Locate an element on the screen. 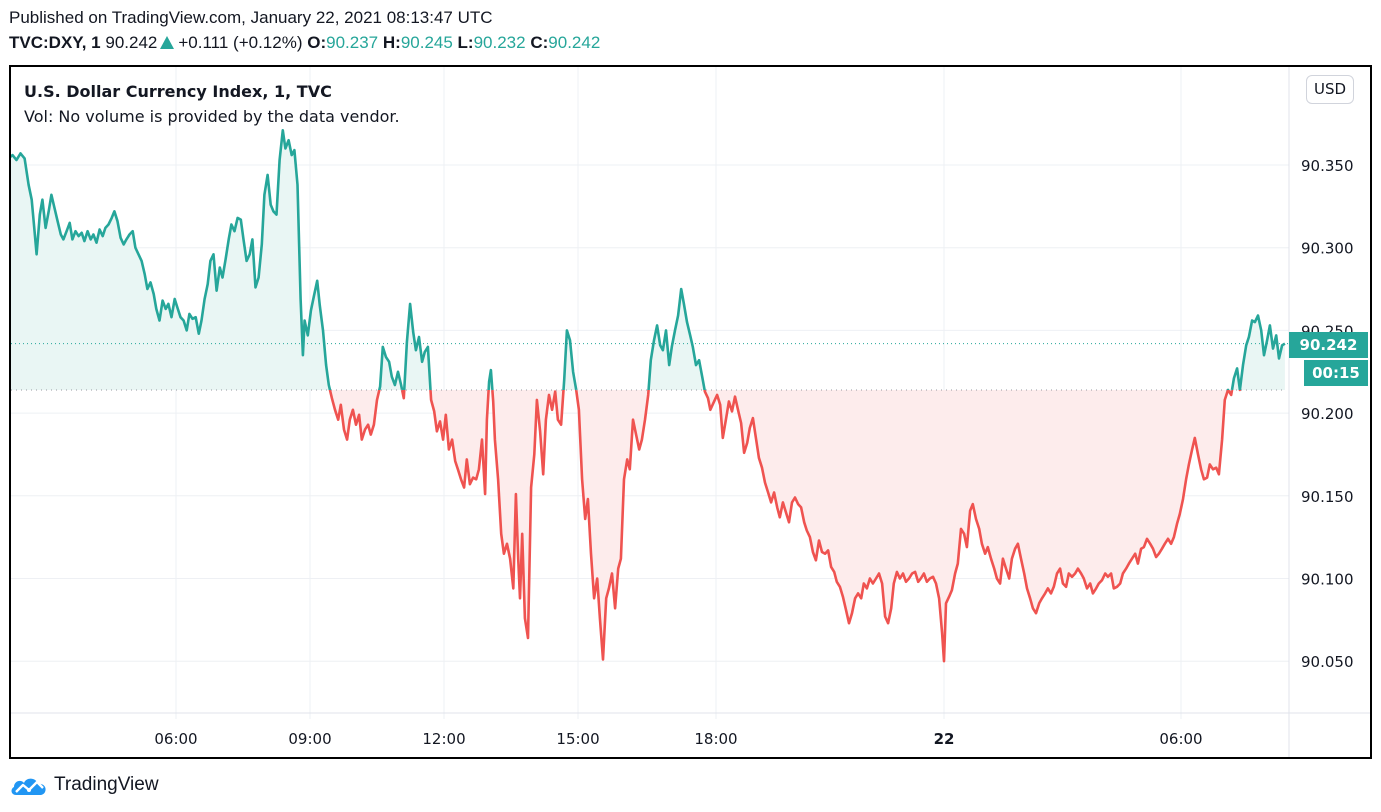 Image resolution: width=1381 pixels, height=812 pixels. svg-text: 90.050 is located at coordinates (1327, 662).